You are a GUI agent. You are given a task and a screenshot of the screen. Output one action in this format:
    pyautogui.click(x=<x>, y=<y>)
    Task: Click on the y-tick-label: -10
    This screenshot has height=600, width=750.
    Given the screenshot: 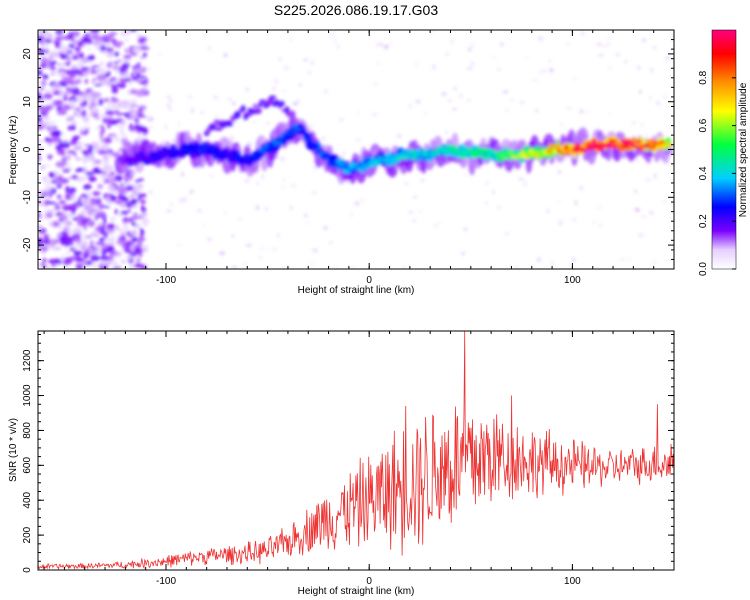 What is the action you would take?
    pyautogui.click(x=27, y=197)
    